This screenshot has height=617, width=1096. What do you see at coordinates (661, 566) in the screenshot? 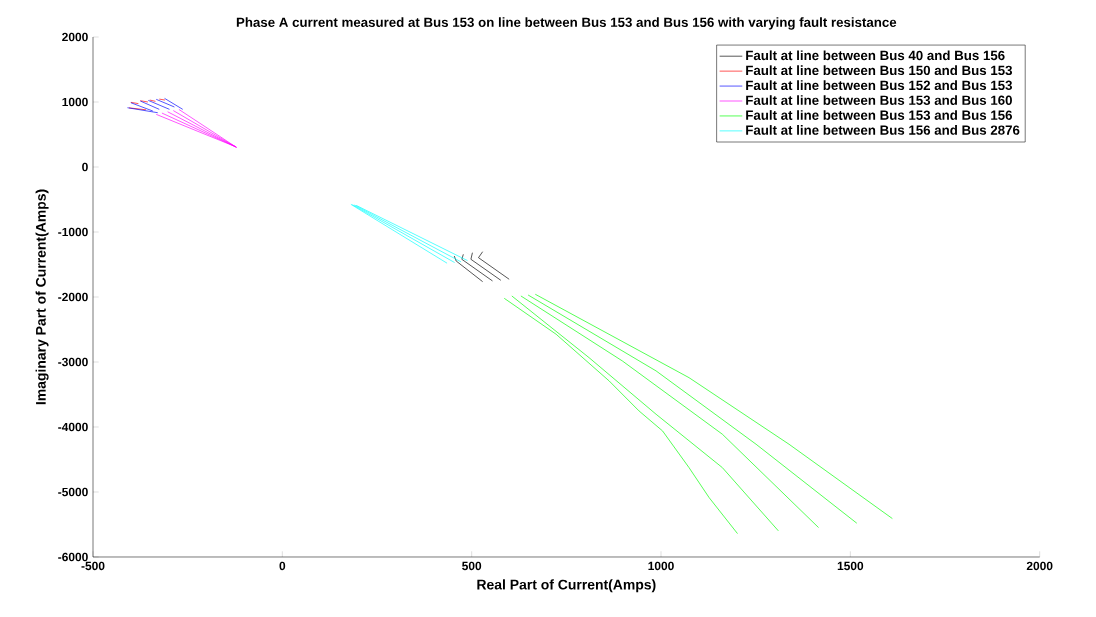
I see `x-tick-label: 1000` at bounding box center [661, 566].